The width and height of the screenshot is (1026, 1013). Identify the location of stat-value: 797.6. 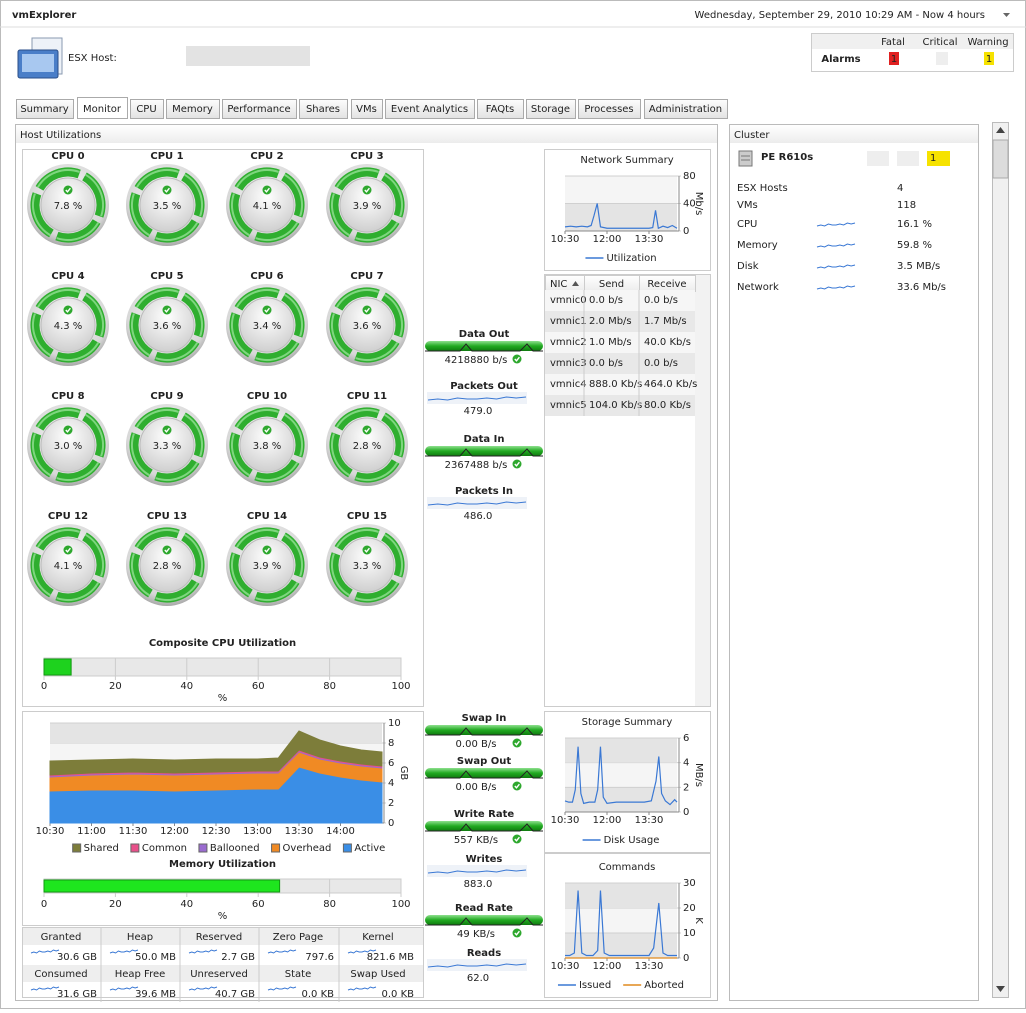
(319, 957).